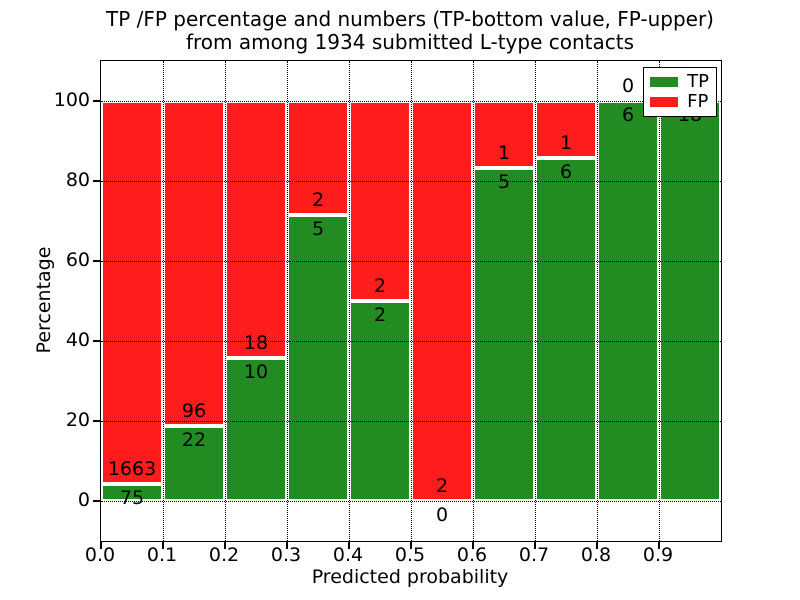  I want to click on x-tick-label: 0.1, so click(162, 555).